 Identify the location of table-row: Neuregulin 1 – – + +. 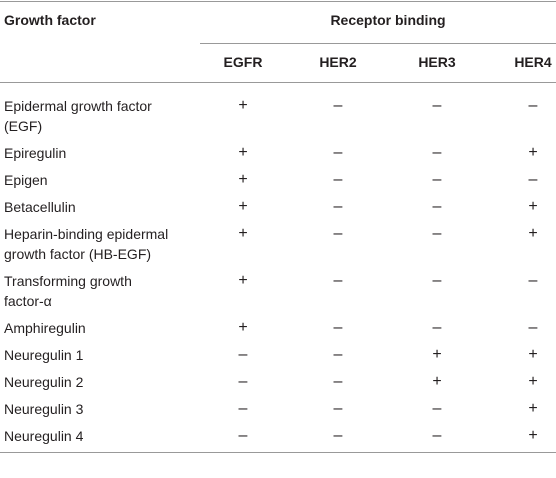
(278, 355).